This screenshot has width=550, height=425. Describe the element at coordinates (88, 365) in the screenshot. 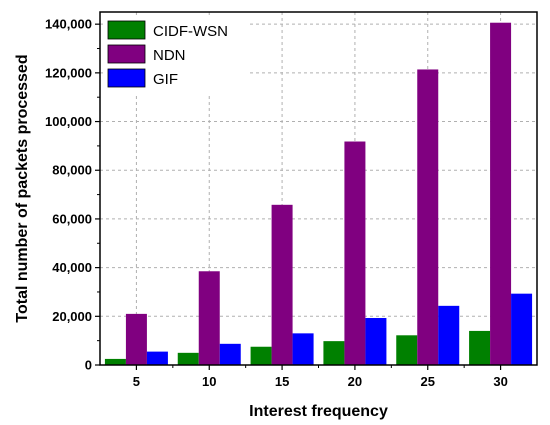

I see `y-tick-label: 0` at that location.